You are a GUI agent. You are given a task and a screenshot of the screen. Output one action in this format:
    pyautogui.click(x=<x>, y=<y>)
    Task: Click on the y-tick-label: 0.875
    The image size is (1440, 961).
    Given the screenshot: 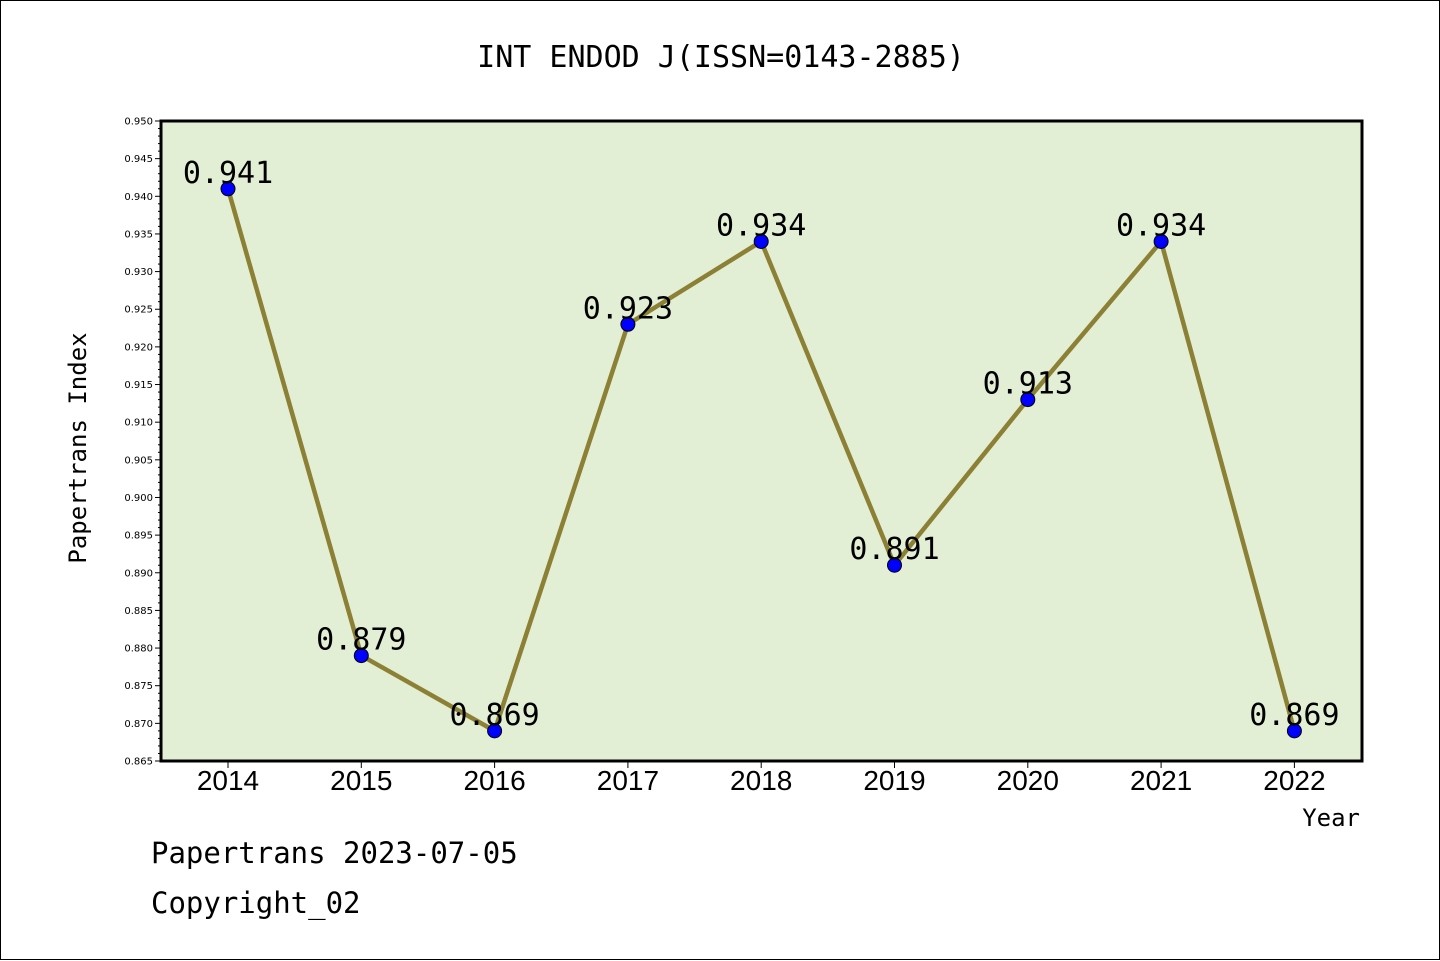 What is the action you would take?
    pyautogui.click(x=138, y=686)
    